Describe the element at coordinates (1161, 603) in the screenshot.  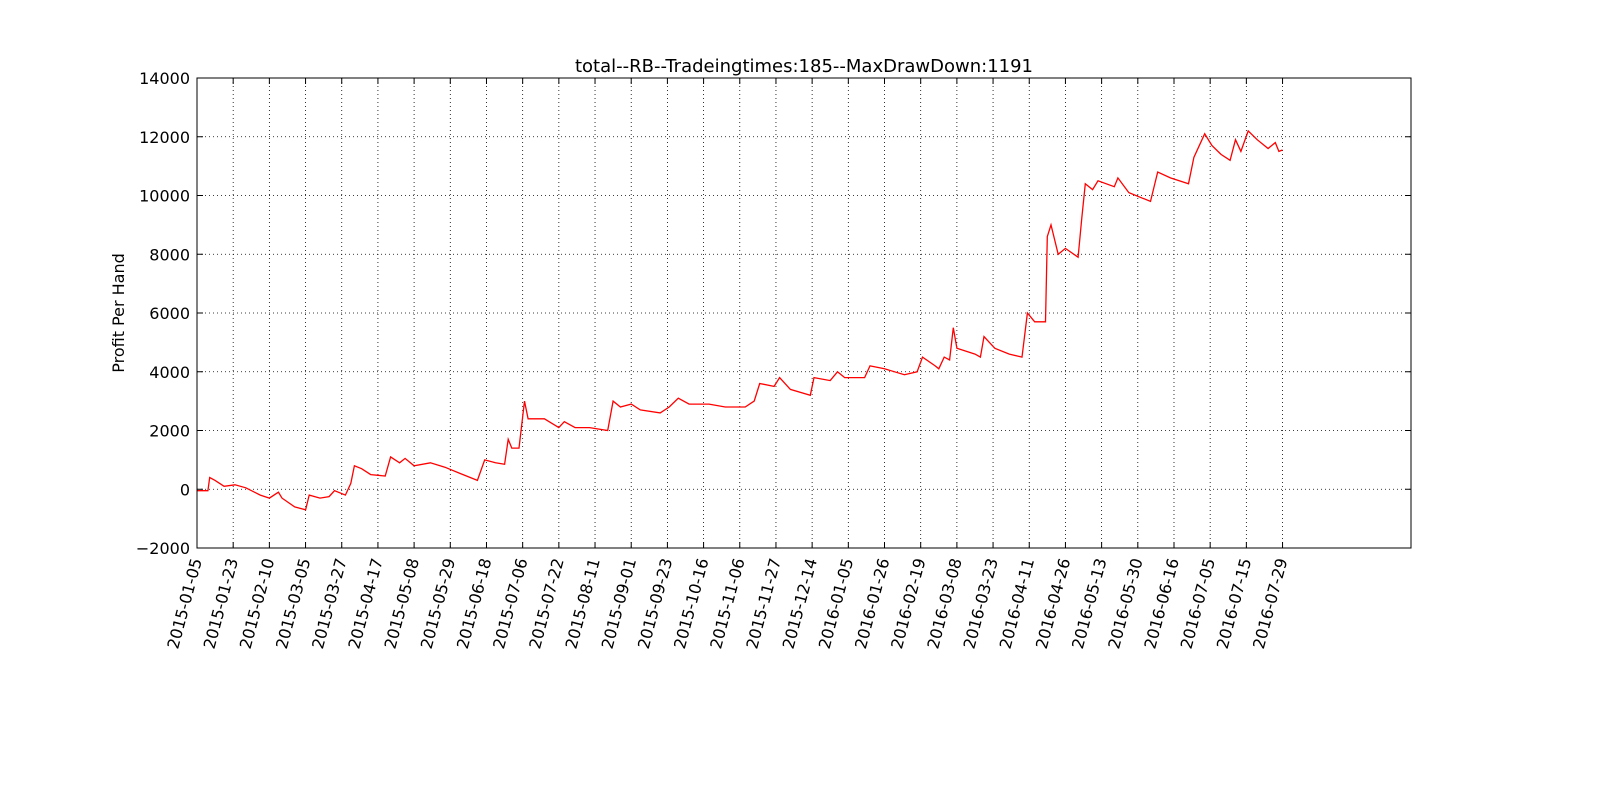
I see `x-tick-label: 2016-06-16` at that location.